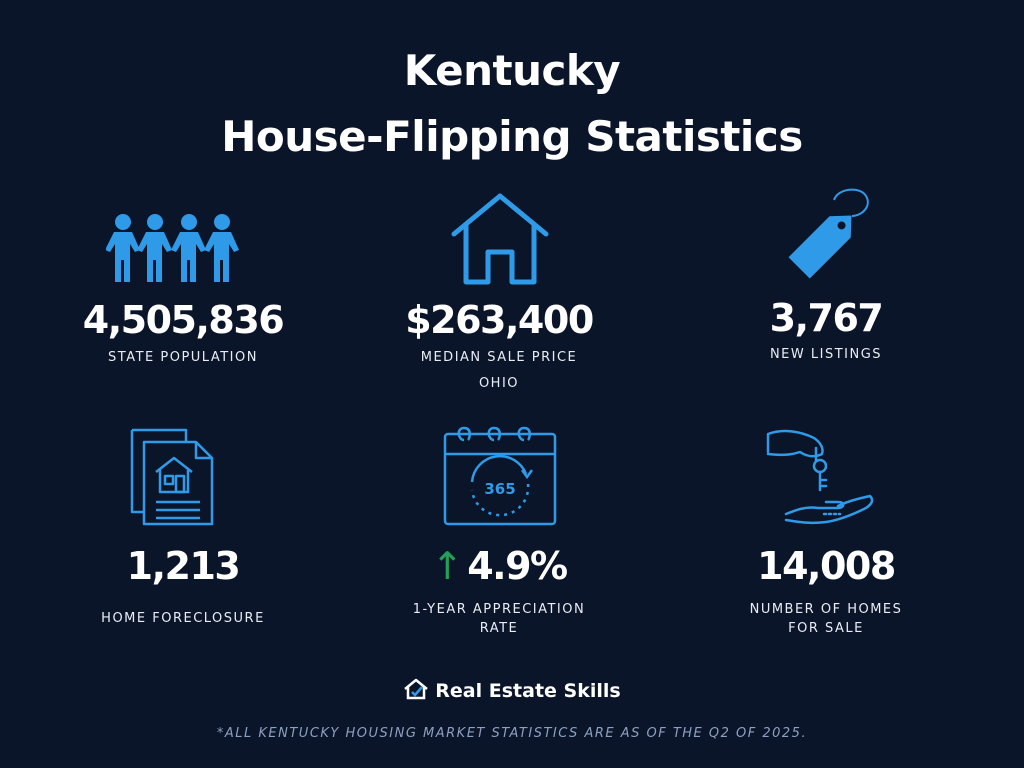  I want to click on calendar-365-icon: 365, so click(500, 476).